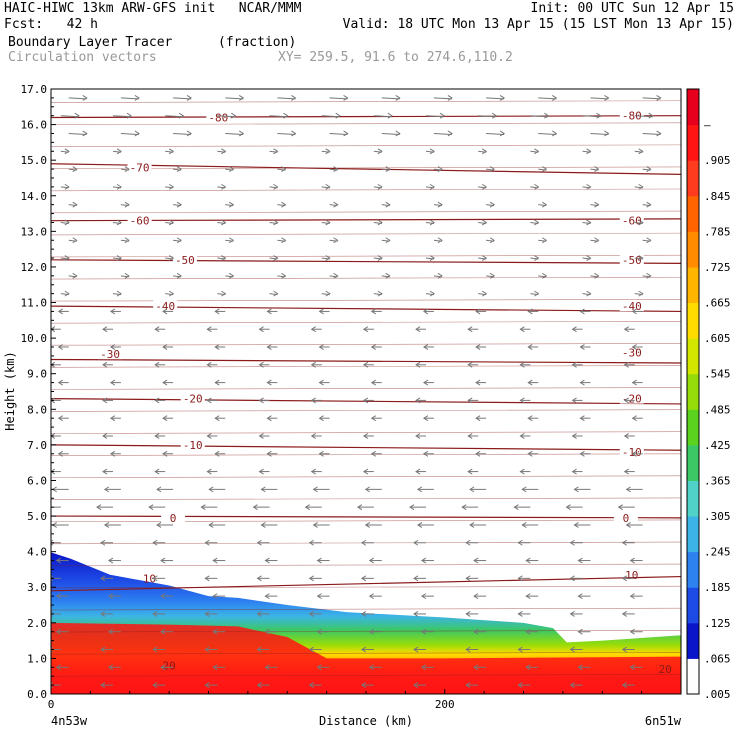  Describe the element at coordinates (717, 338) in the screenshot. I see `colorbar-label: .605` at that location.